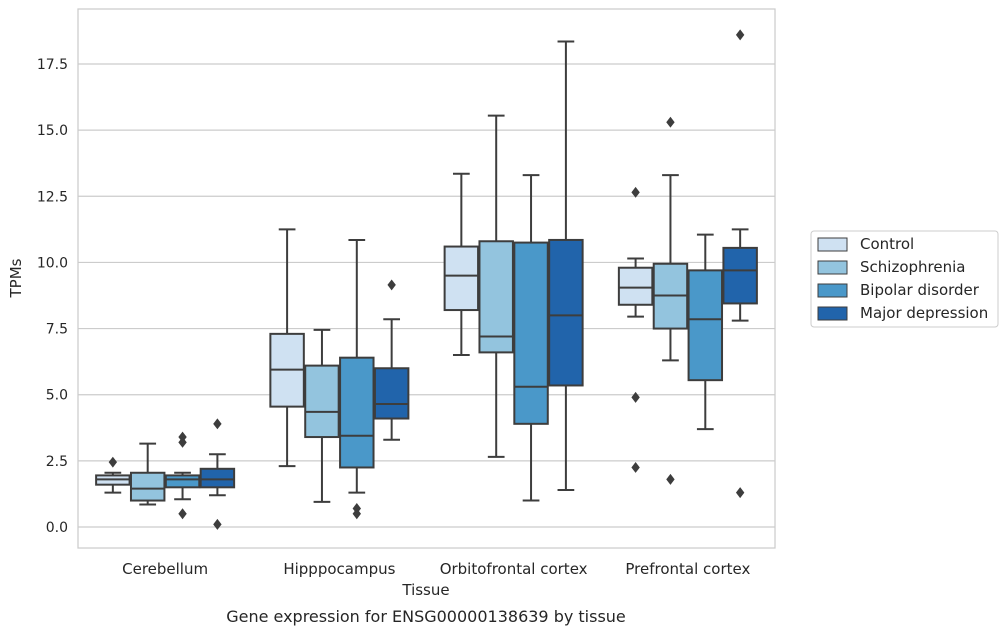  I want to click on y-tick-label: 0.0, so click(57, 528).